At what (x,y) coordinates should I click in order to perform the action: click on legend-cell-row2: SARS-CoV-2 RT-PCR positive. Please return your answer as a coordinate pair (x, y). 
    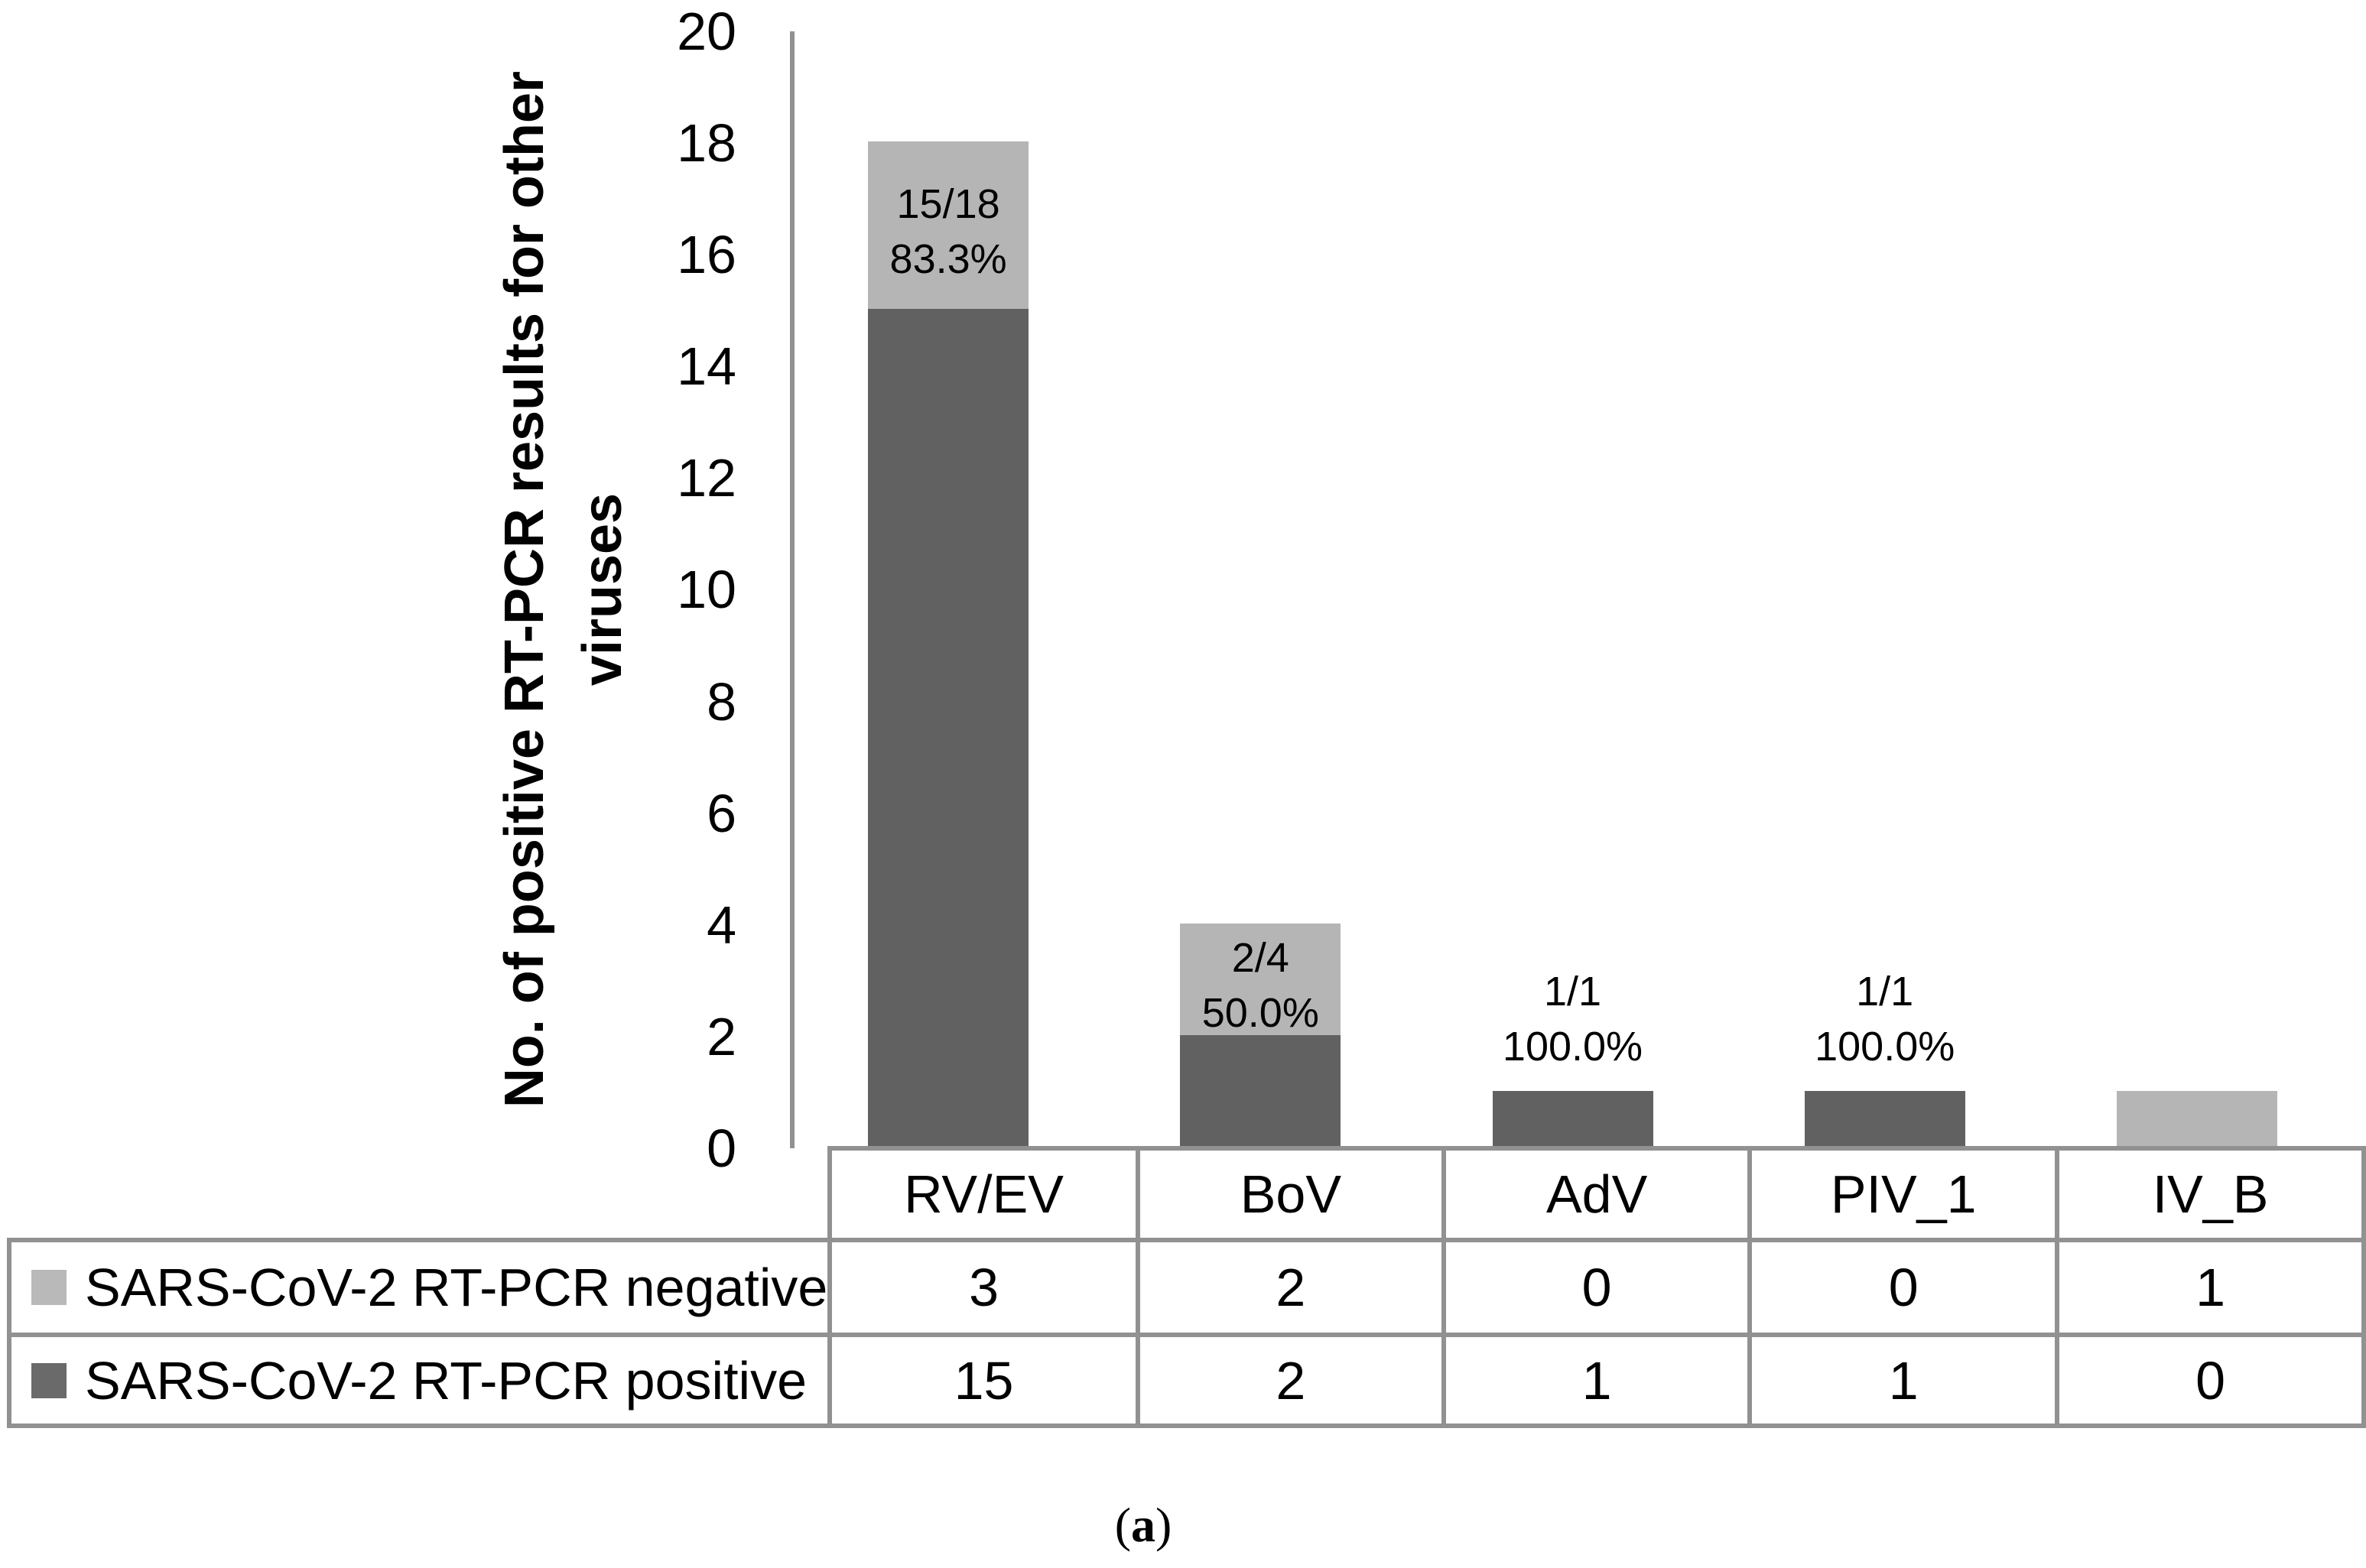
    Looking at the image, I should click on (419, 1380).